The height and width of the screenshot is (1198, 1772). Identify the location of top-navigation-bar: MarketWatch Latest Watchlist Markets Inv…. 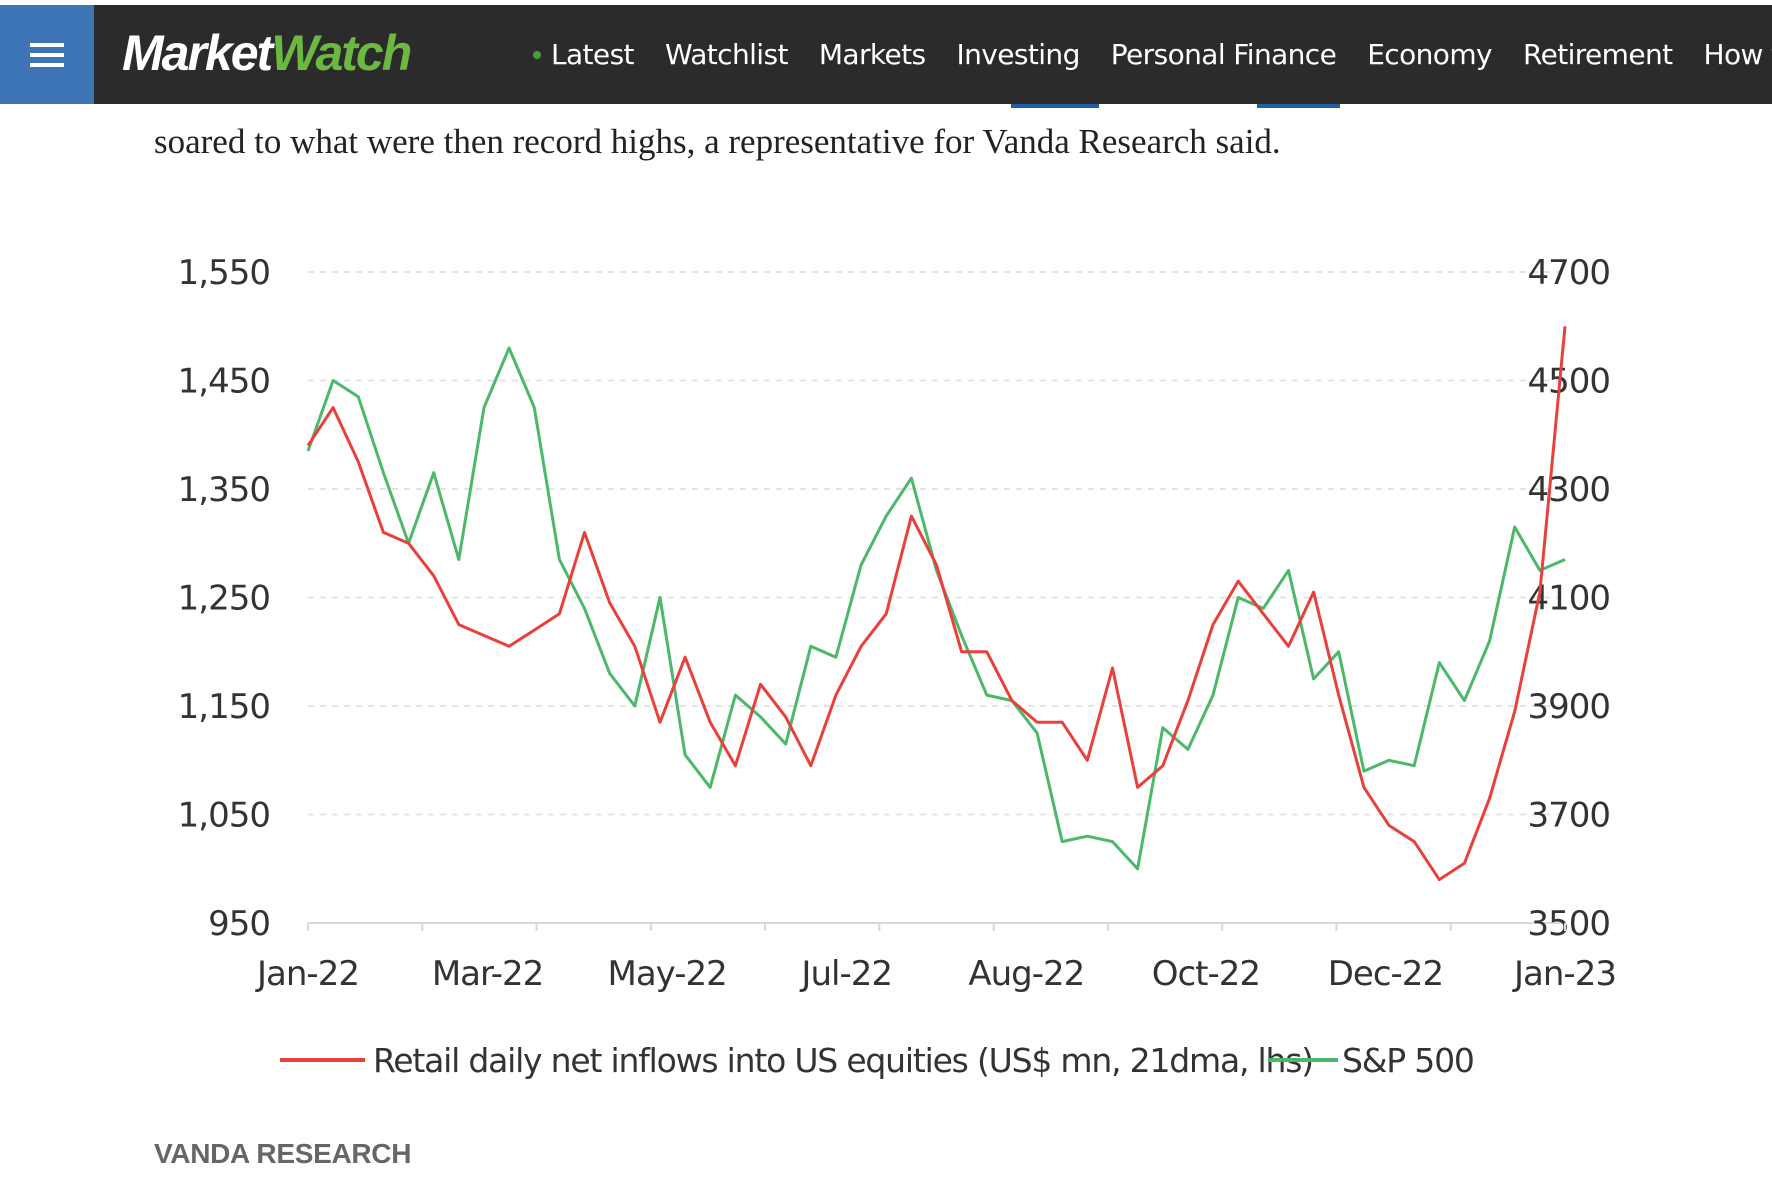
(886, 54).